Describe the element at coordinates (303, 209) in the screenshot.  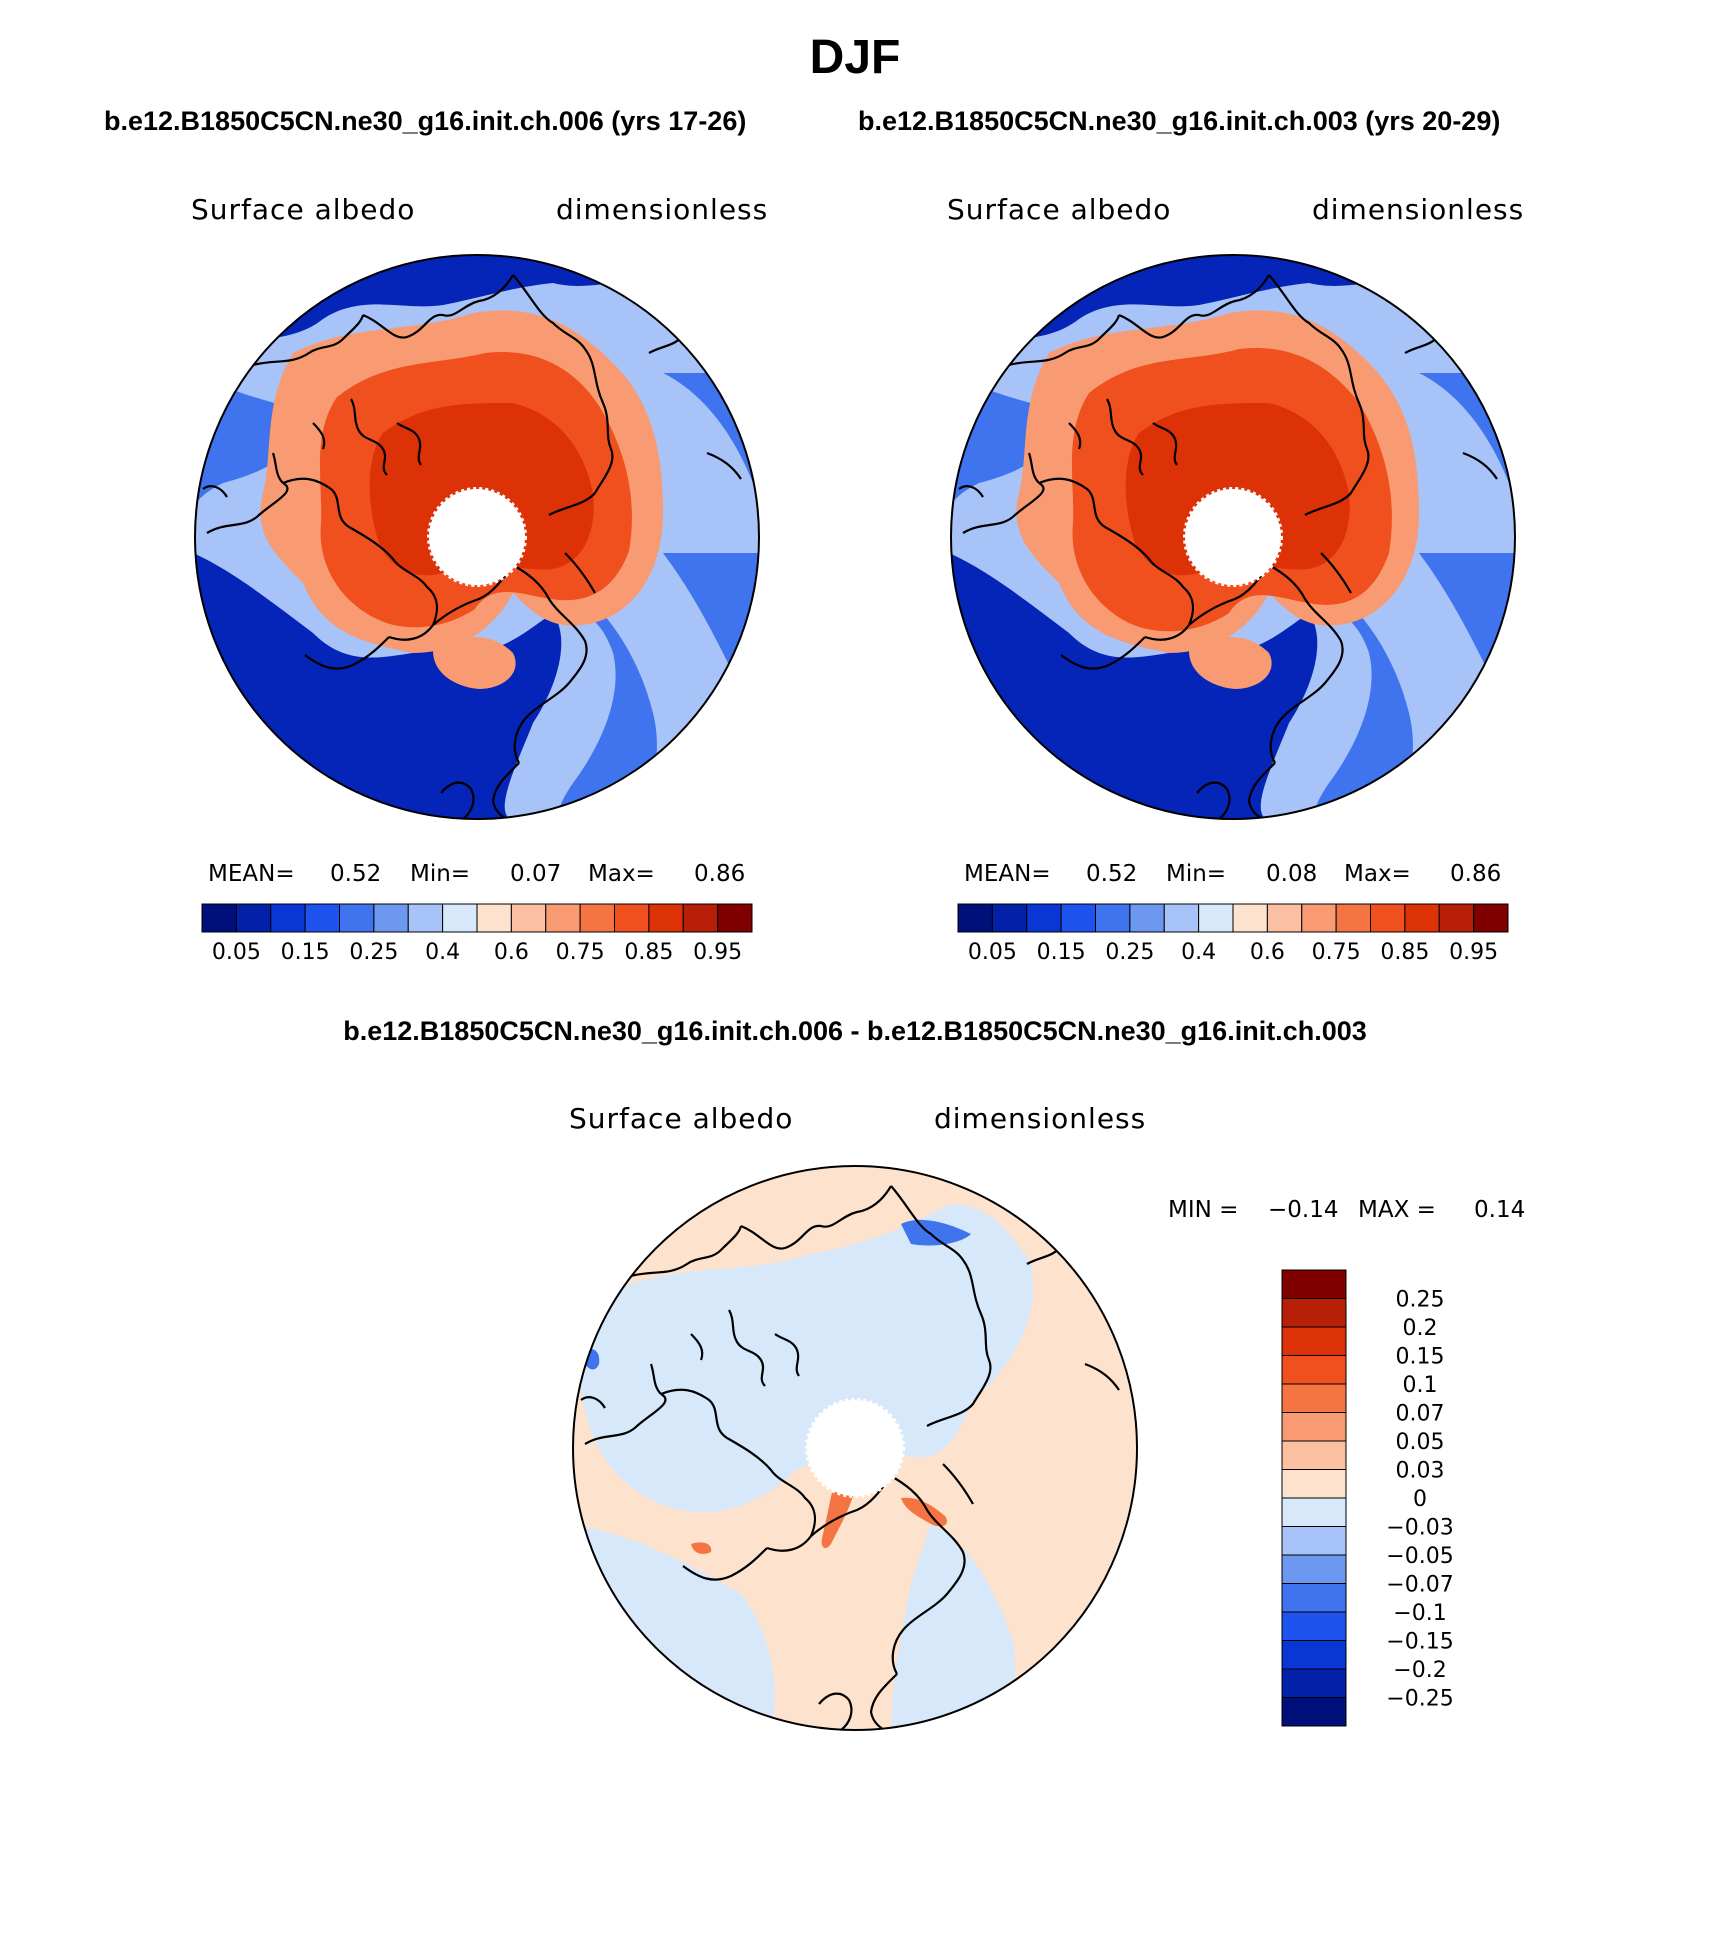
I see `panel1-variable: Surface albedo` at that location.